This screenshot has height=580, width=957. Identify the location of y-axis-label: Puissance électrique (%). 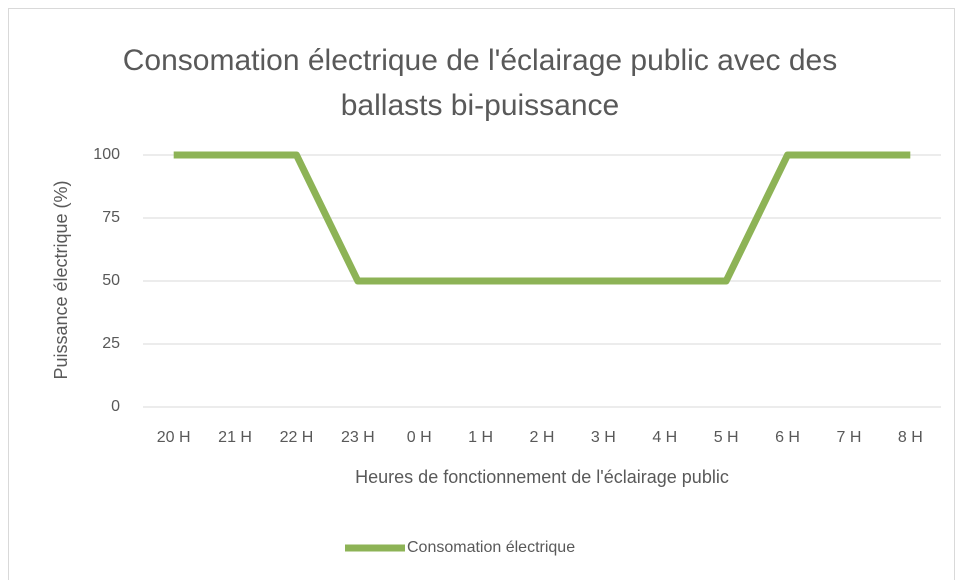
(61, 279).